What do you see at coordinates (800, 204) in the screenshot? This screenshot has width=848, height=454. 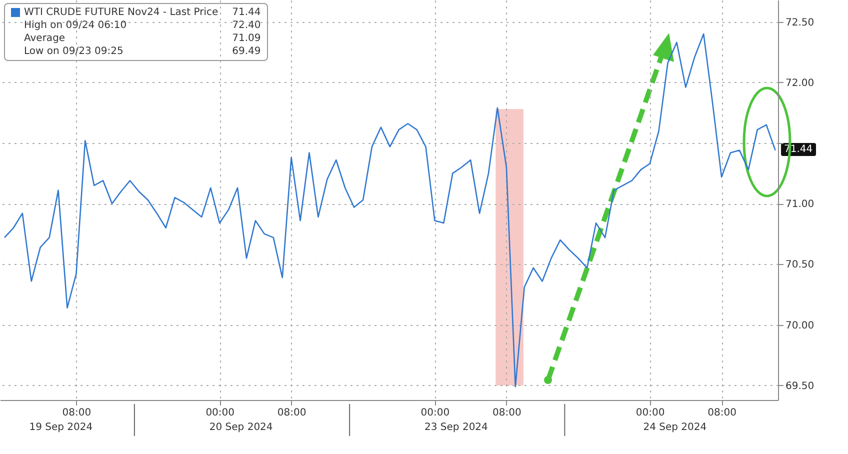 I see `y-tick-label: 71.00` at bounding box center [800, 204].